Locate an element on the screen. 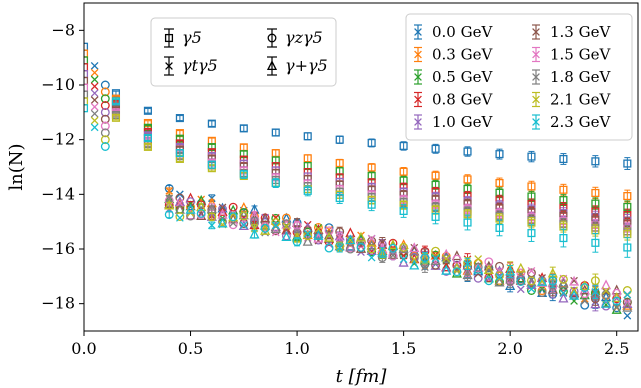 This screenshot has height=388, width=641. legend-label: 2.1 GeV is located at coordinates (580, 100).